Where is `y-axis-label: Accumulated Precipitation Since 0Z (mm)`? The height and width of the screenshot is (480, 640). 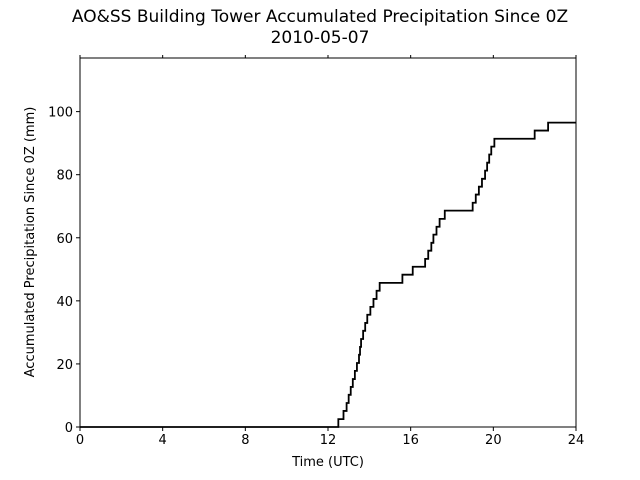 y-axis-label: Accumulated Precipitation Since 0Z (mm) is located at coordinates (30, 242).